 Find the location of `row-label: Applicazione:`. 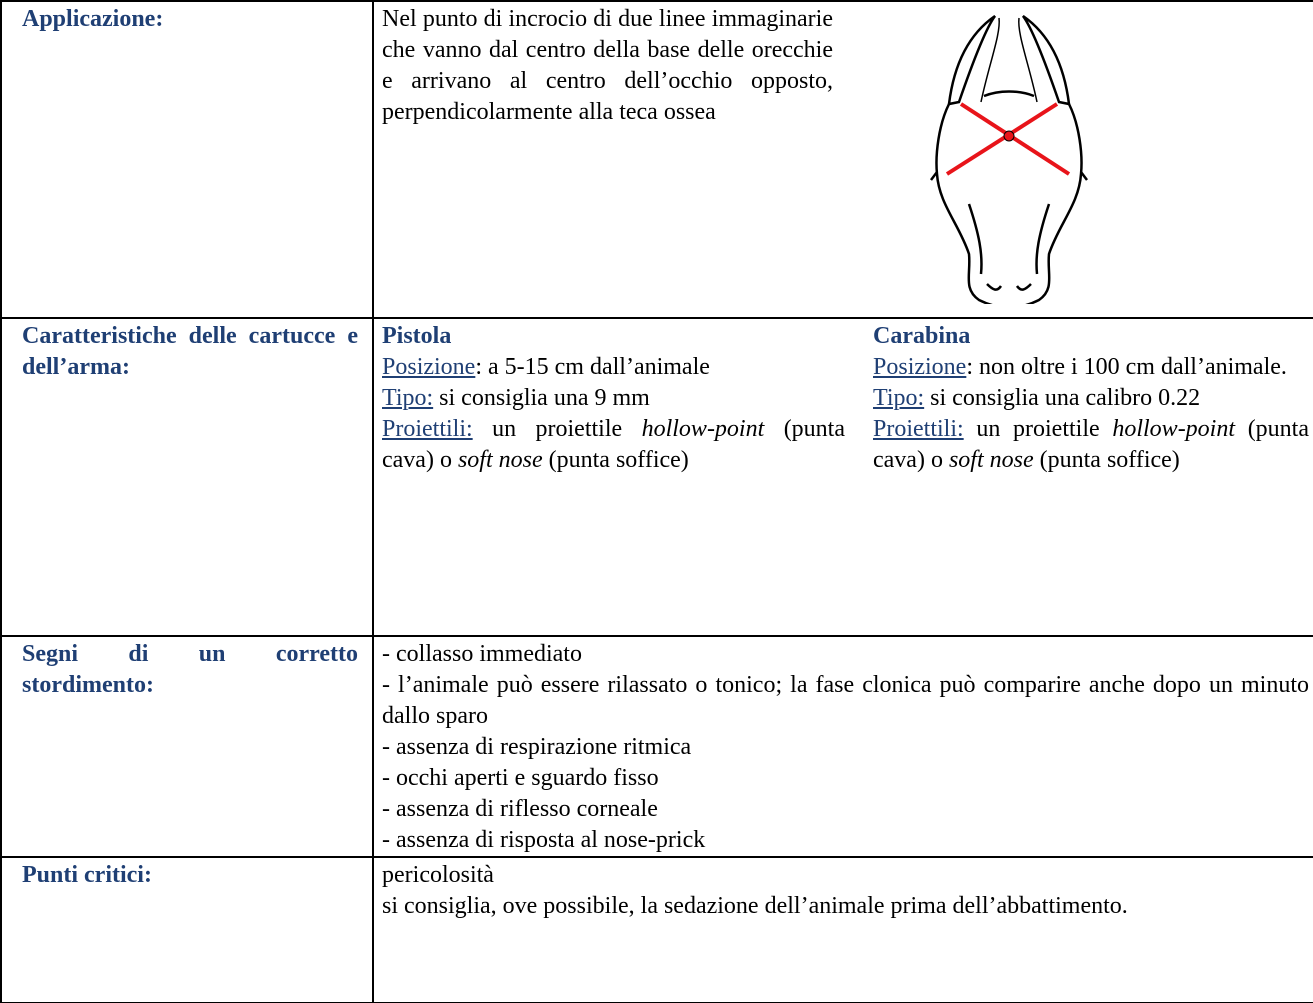

row-label: Applicazione: is located at coordinates (187, 159).